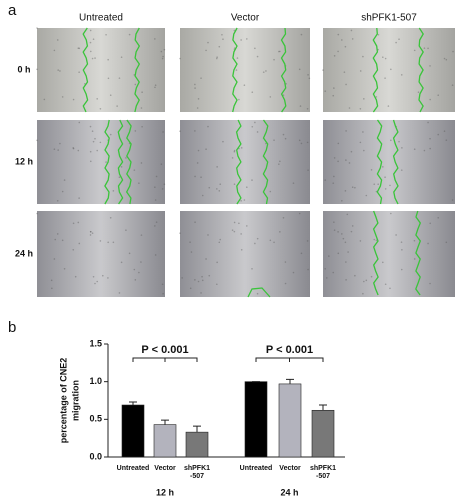 Image resolution: width=463 pixels, height=500 pixels. Describe the element at coordinates (95, 419) in the screenshot. I see `y-tick-label: 0.5` at that location.